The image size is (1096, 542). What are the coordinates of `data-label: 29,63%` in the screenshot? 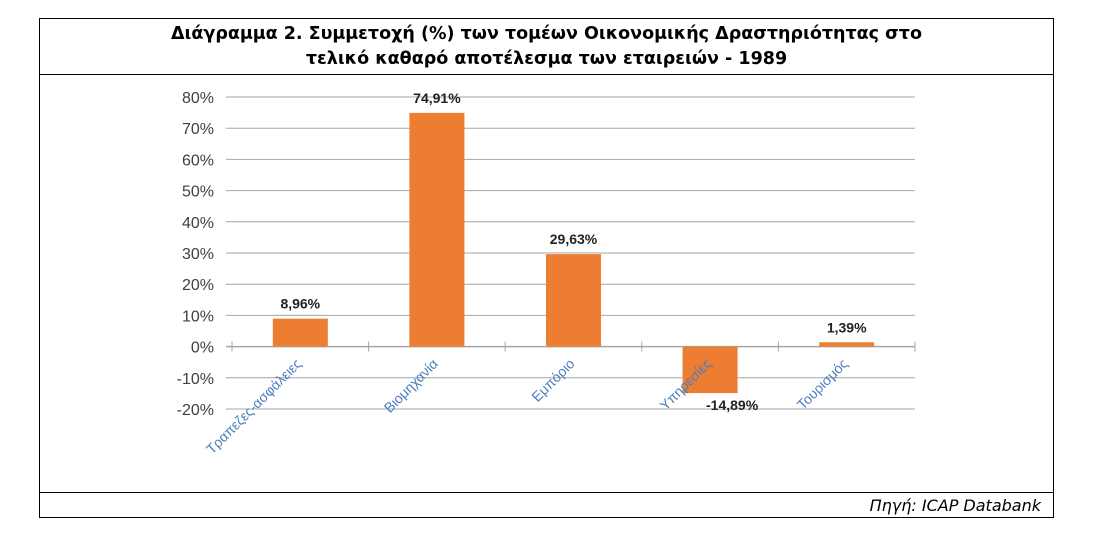 It's located at (574, 239).